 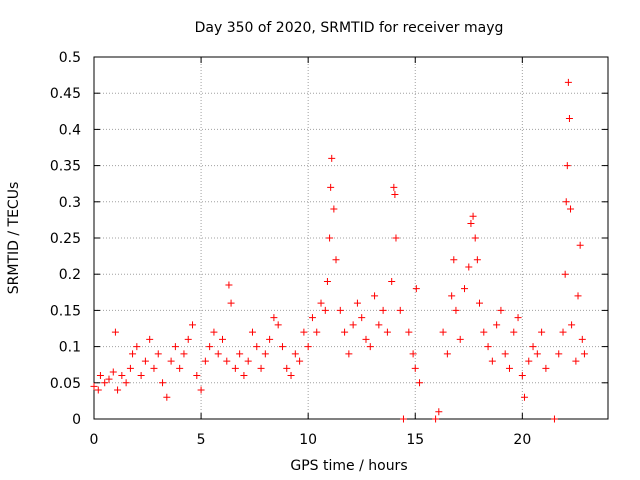 I want to click on y-tick-label: 0.35, so click(x=65, y=167).